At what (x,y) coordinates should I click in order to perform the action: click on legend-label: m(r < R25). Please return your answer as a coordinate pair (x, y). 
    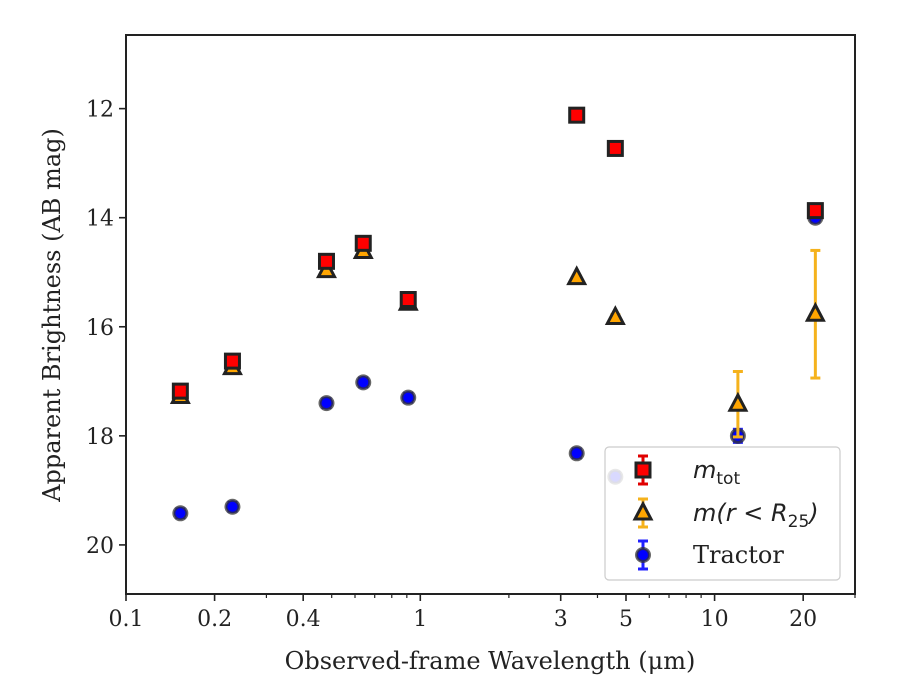
    Looking at the image, I should click on (756, 515).